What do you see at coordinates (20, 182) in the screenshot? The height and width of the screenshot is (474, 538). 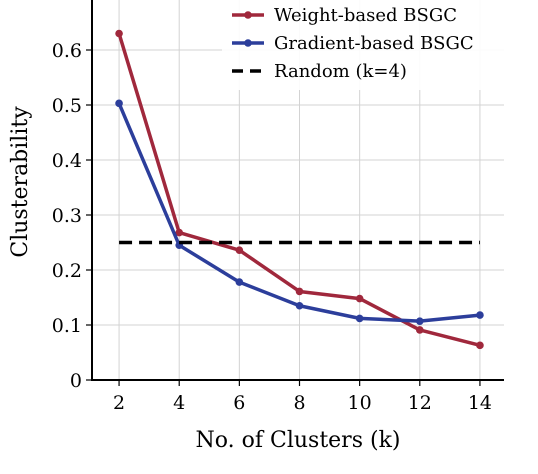 I see `y-axis-title: Clusterability` at bounding box center [20, 182].